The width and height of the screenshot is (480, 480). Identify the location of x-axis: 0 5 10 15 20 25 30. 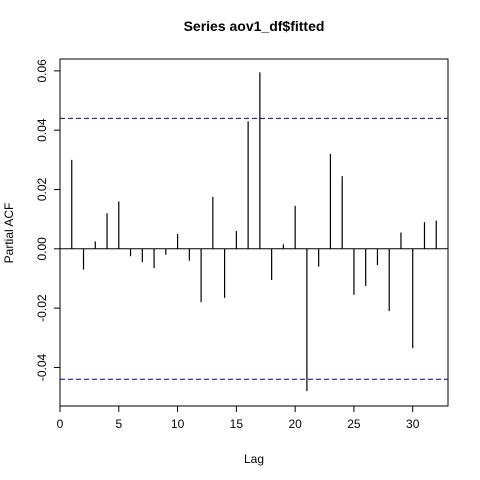
(238, 418).